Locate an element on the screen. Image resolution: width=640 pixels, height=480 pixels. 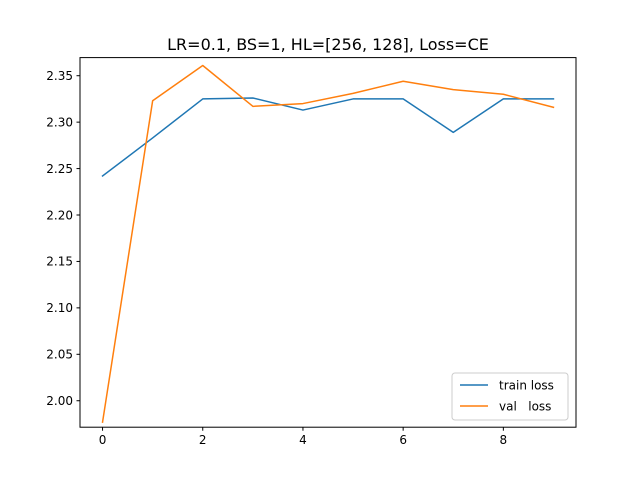
legend-label-val-loss: val loss is located at coordinates (525, 407).